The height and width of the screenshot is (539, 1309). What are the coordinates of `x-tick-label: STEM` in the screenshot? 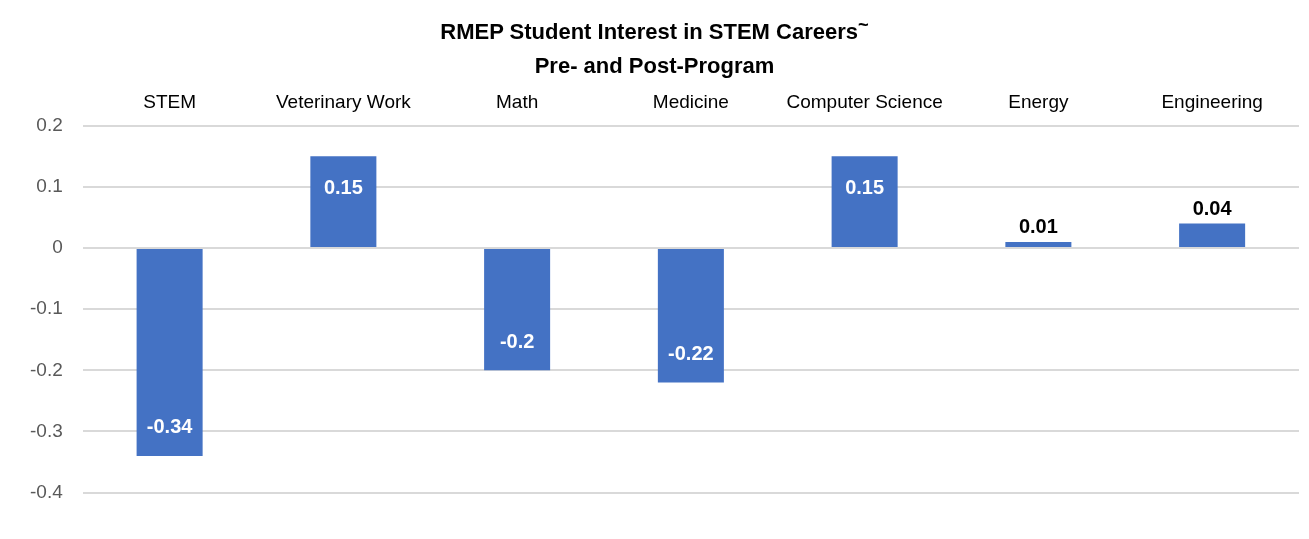 It's located at (170, 101).